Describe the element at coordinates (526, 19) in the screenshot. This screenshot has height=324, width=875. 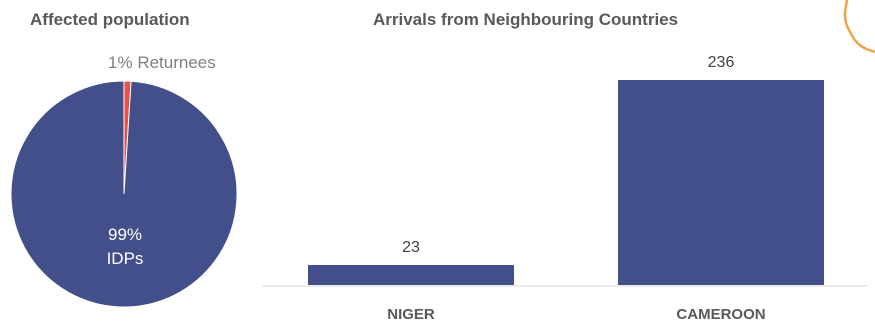
I see `bar-chart-title: Arrivals from Neighbouring Countries` at that location.